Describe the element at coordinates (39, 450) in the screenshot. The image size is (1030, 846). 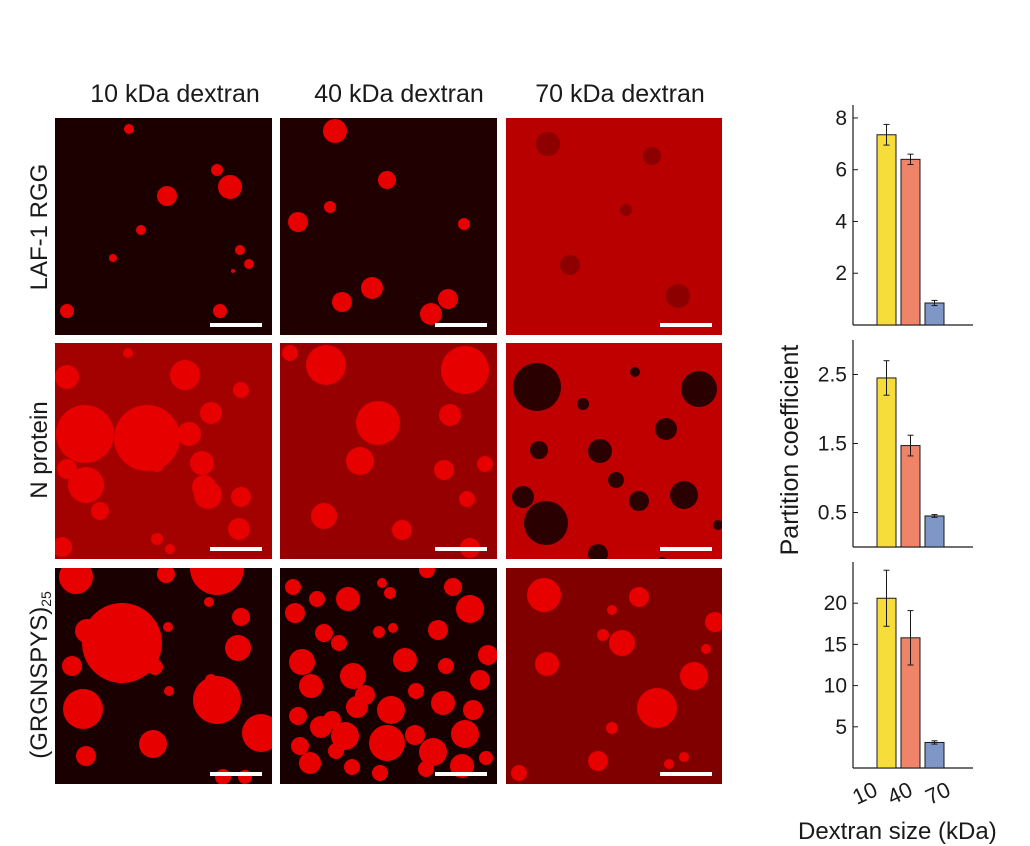
I see `row-label-nprotein: N protein` at that location.